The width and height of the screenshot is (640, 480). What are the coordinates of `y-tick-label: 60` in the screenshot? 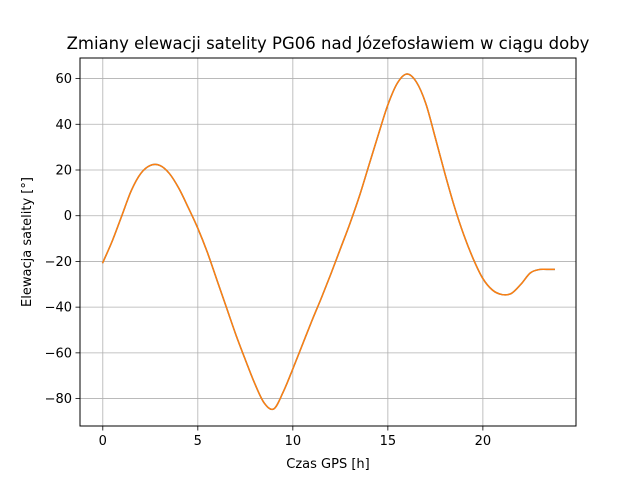 It's located at (63, 79).